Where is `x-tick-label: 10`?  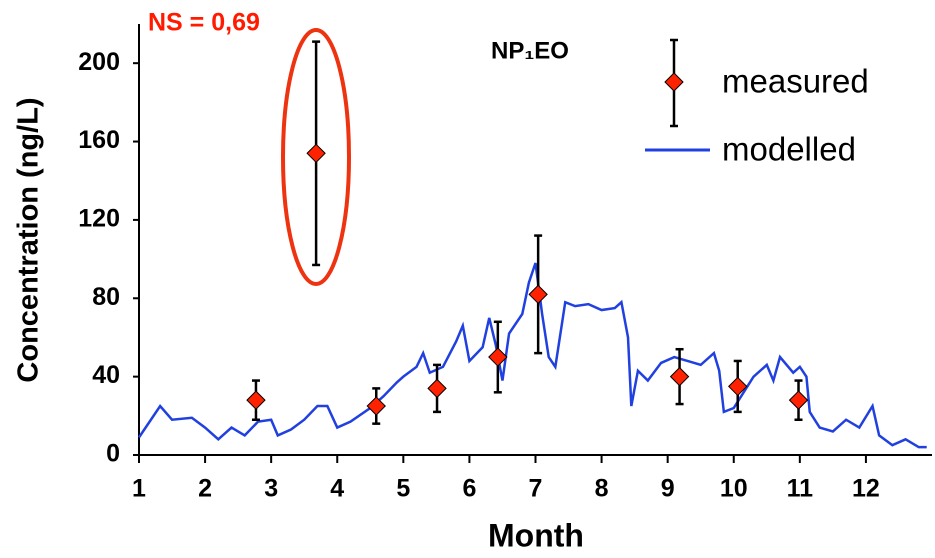
x-tick-label: 10 is located at coordinates (734, 489).